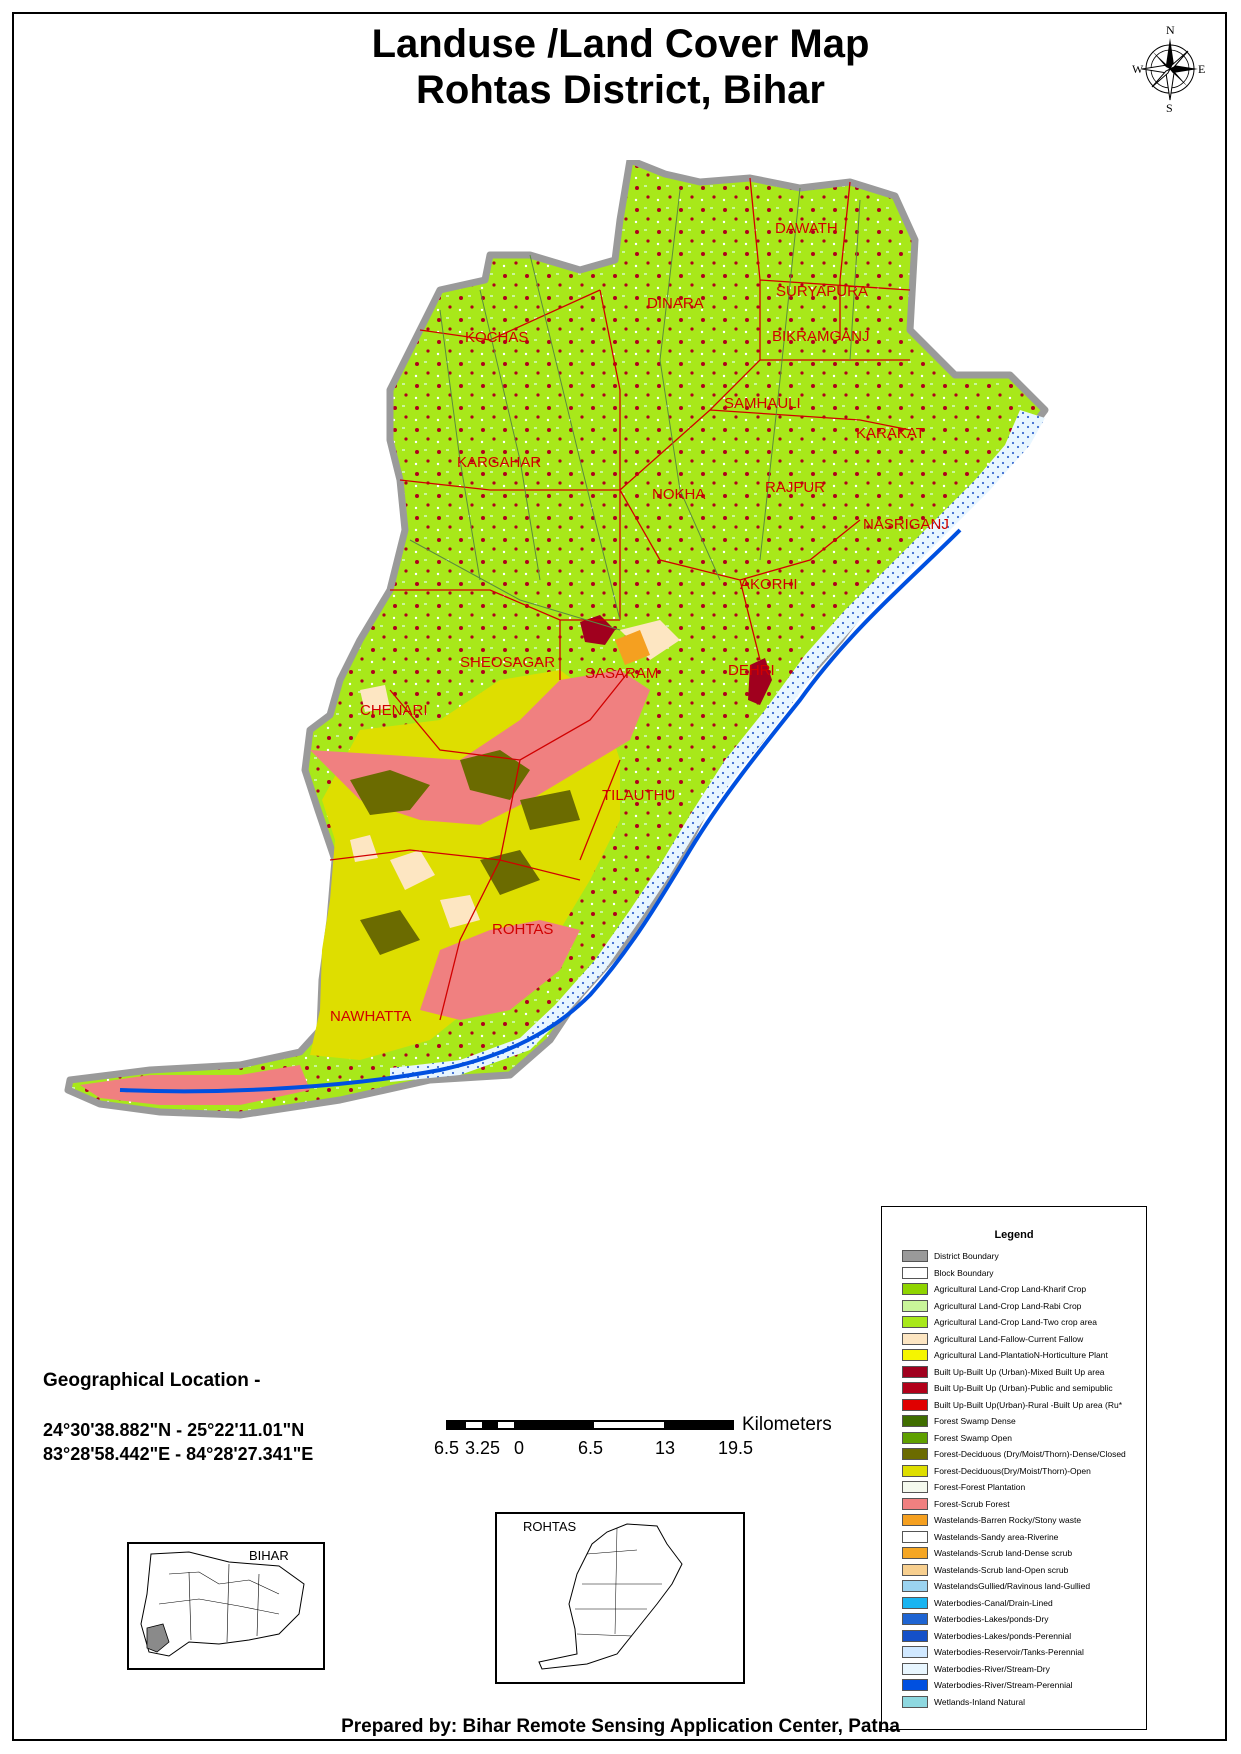 This screenshot has height=1754, width=1241. Describe the element at coordinates (787, 1424) in the screenshot. I see `scale-unit: Kilometers` at that location.